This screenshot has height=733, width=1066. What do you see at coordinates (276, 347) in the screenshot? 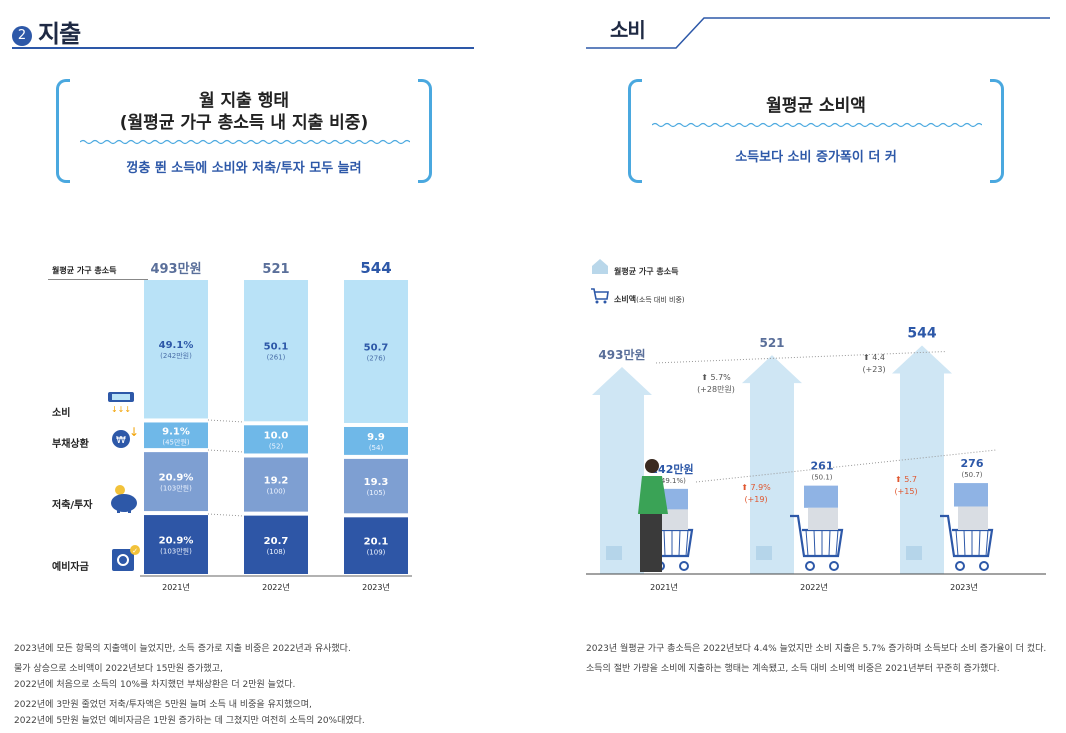
I see `segment-pct-label: 50.1` at bounding box center [276, 347].